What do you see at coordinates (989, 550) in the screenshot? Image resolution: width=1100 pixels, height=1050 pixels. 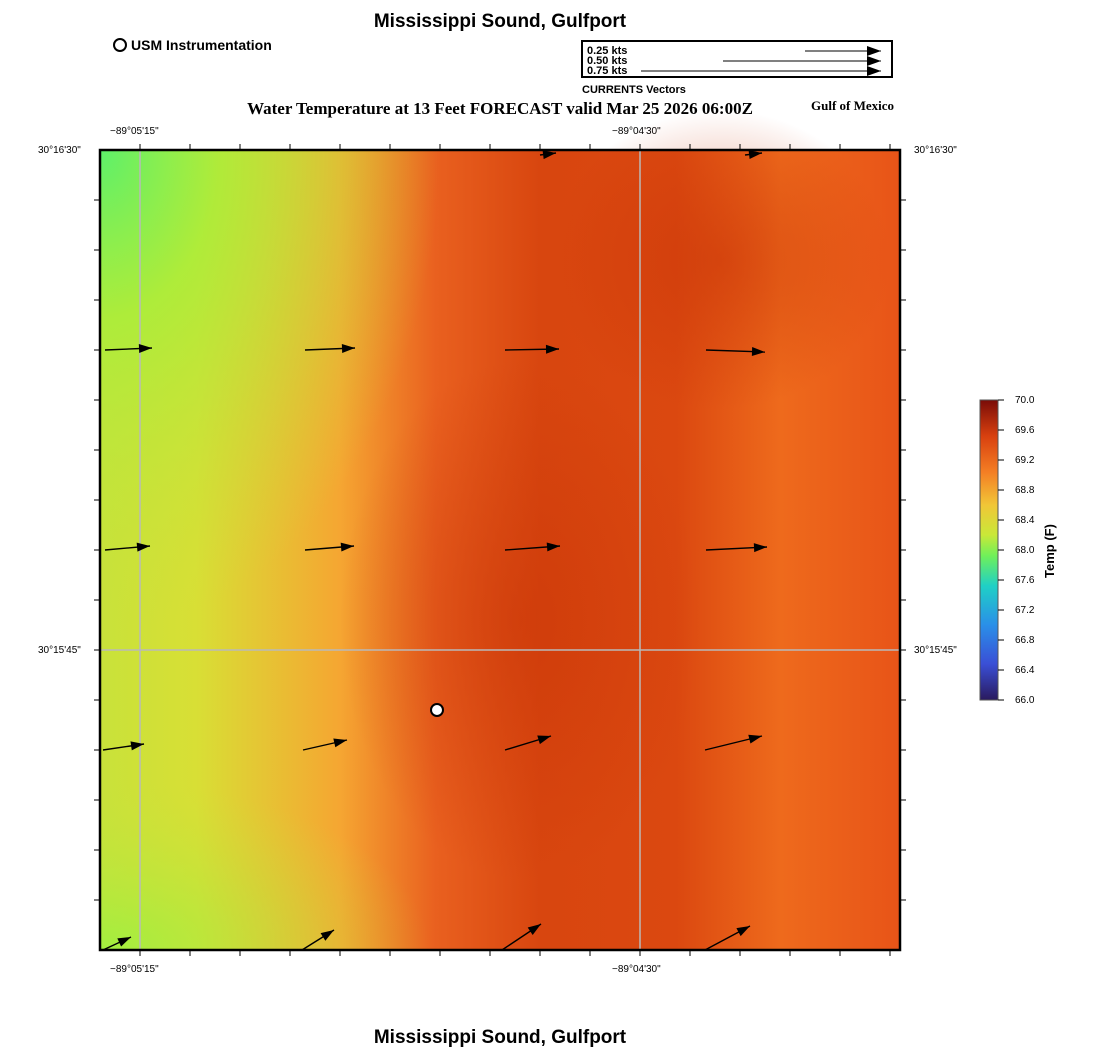 I see `colorbar-ramp` at bounding box center [989, 550].